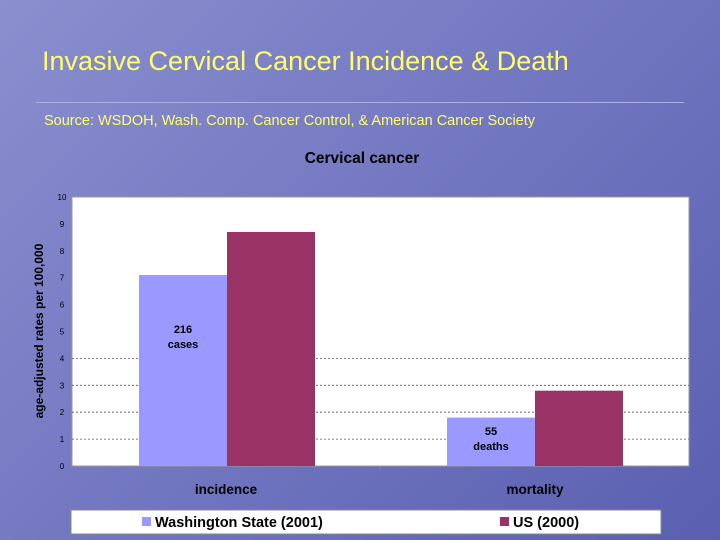 The image size is (720, 540). What do you see at coordinates (62, 305) in the screenshot?
I see `y-tick-label: 6` at bounding box center [62, 305].